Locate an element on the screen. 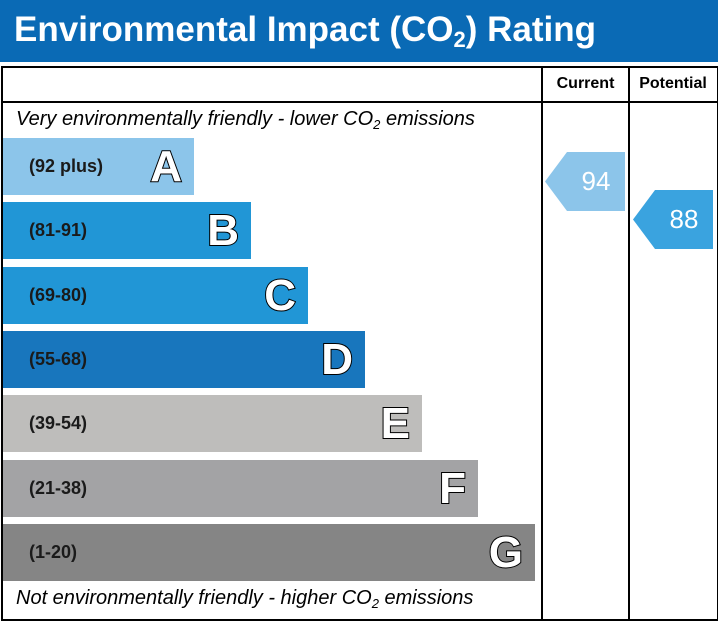 This screenshot has height=621, width=718. band-letter: E is located at coordinates (395, 423).